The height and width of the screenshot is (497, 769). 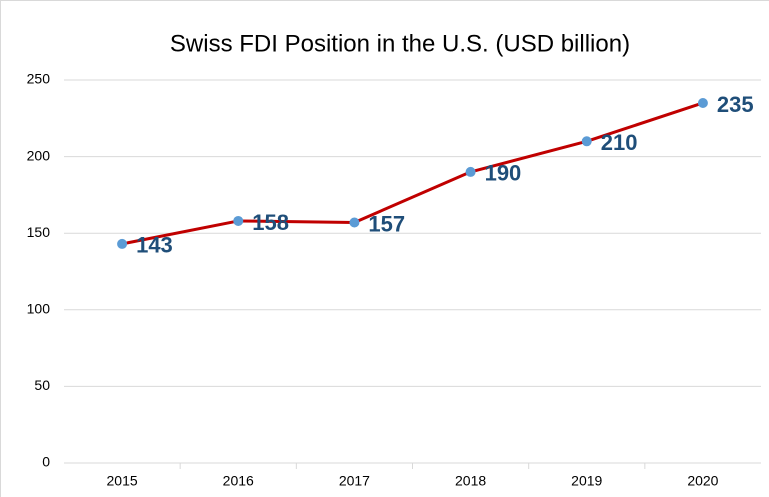 What do you see at coordinates (503, 173) in the screenshot?
I see `data-label: 190` at bounding box center [503, 173].